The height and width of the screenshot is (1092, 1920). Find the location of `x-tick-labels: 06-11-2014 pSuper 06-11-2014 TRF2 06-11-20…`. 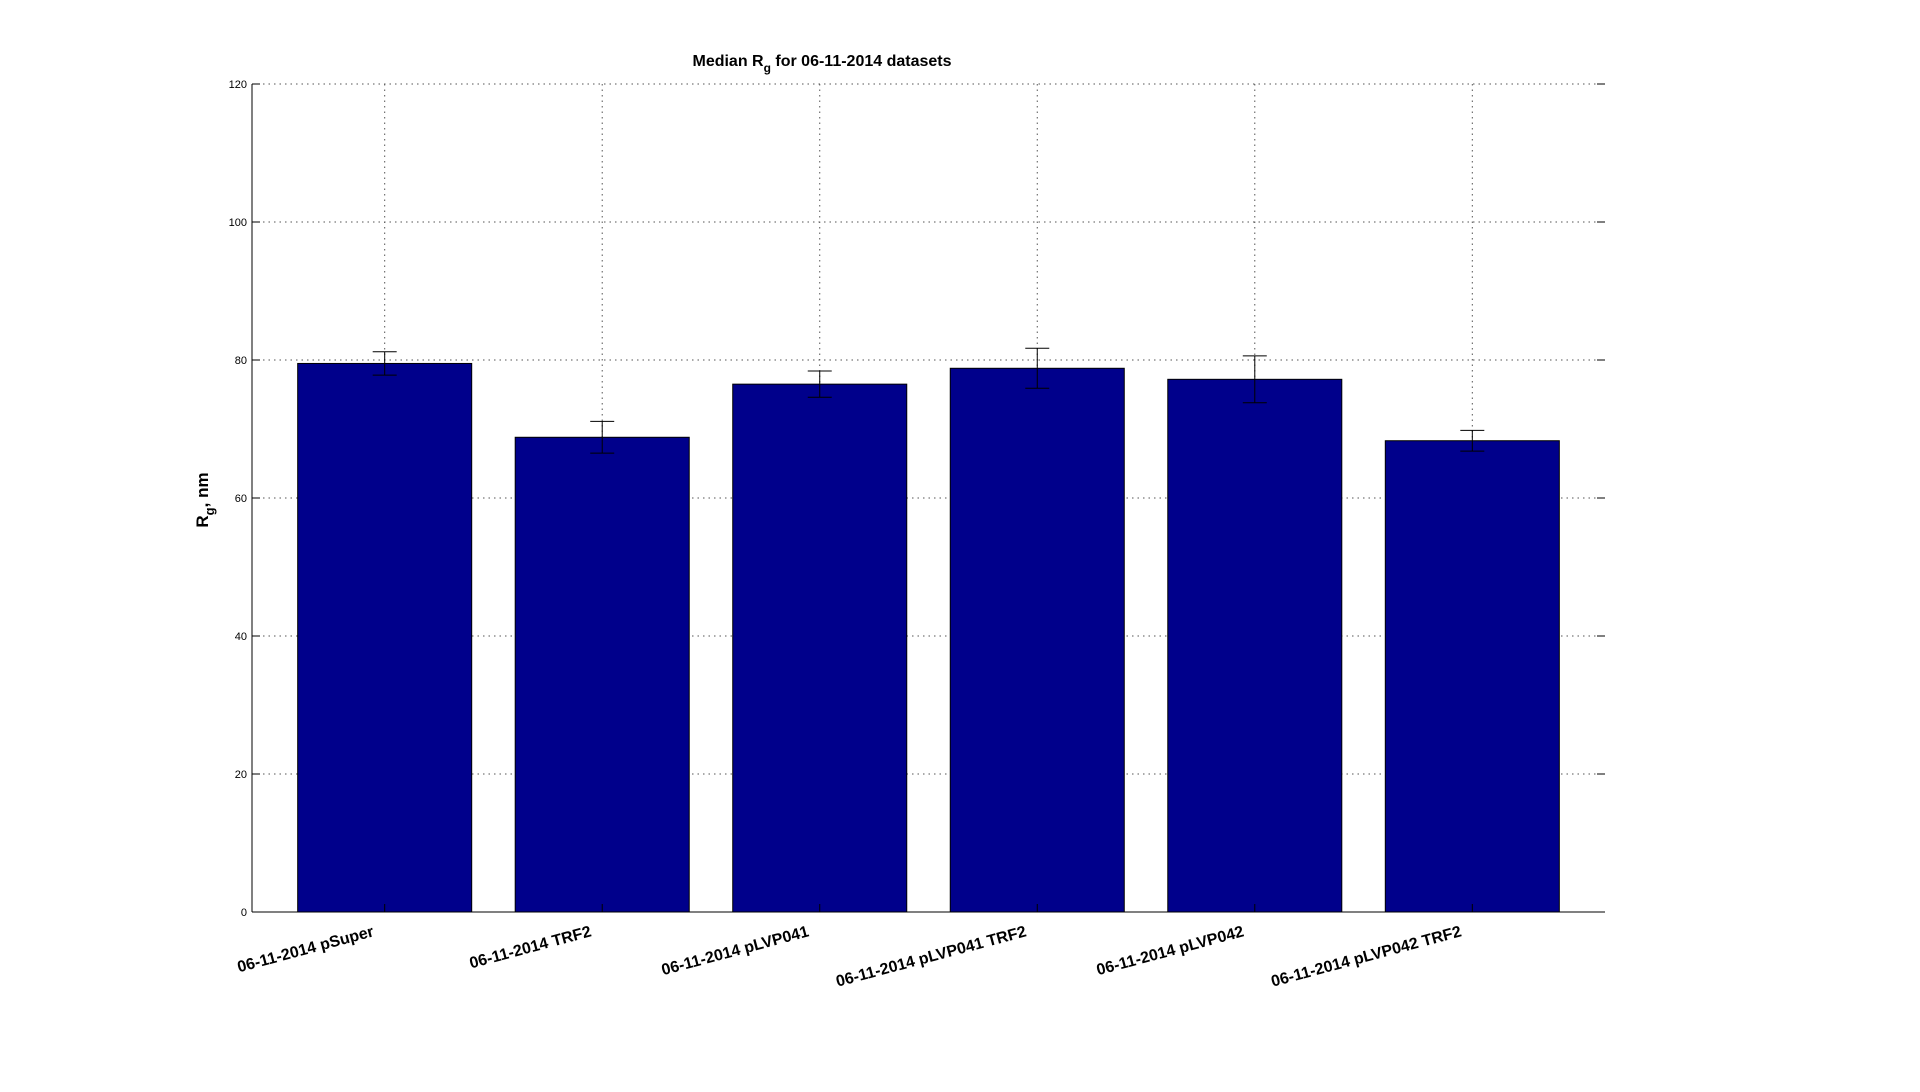

x-tick-labels: 06-11-2014 pSuper 06-11-2014 TRF2 06-11-20… is located at coordinates (850, 956).